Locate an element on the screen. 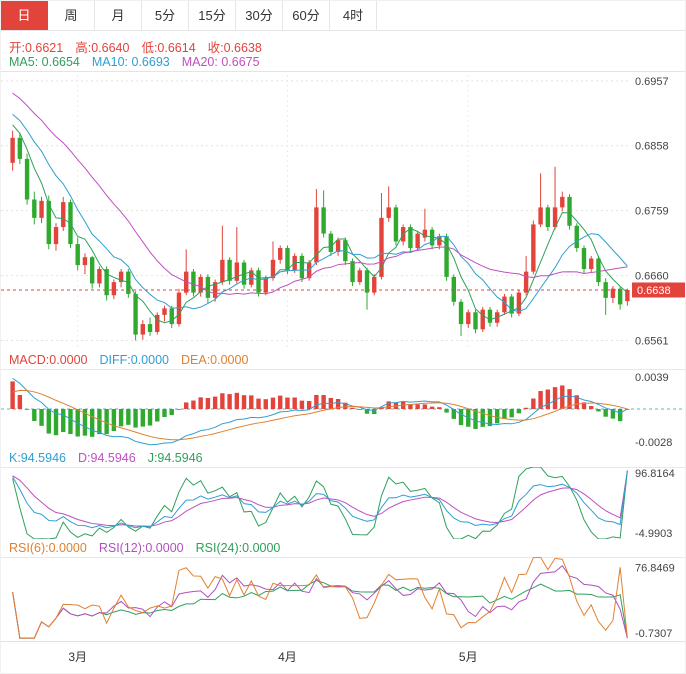 This screenshot has width=686, height=674. legend-item: DIFF:0.0000 is located at coordinates (134, 360).